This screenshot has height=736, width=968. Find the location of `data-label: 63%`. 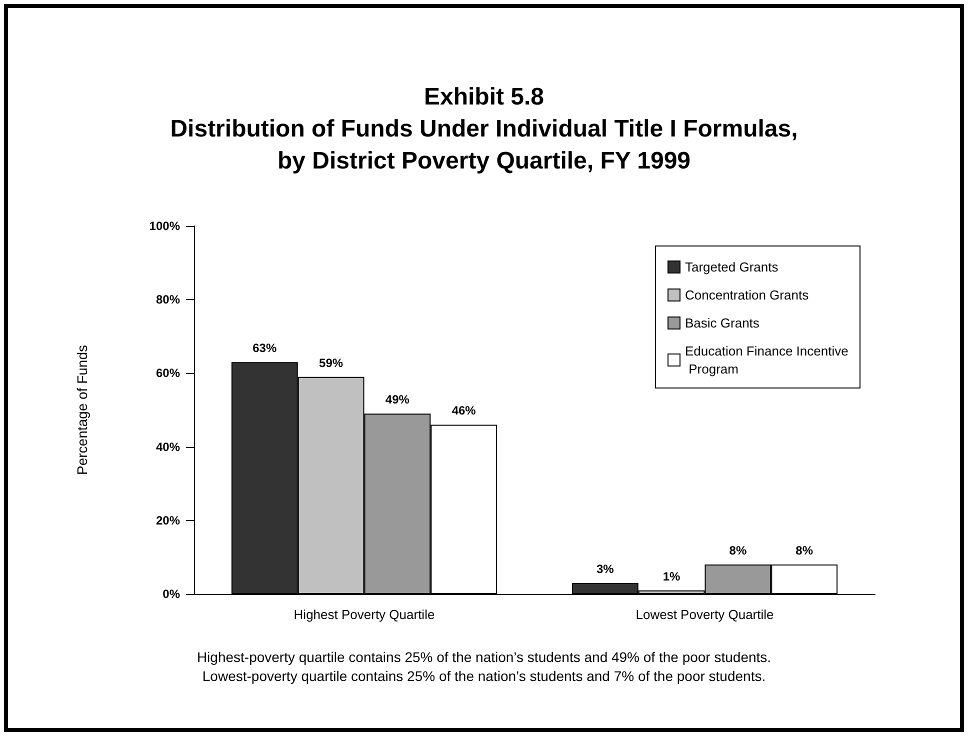

data-label: 63% is located at coordinates (264, 348).